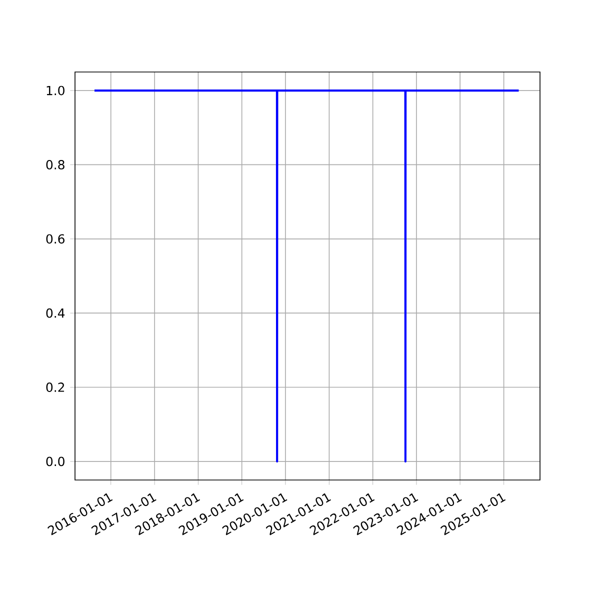 This screenshot has width=600, height=600. I want to click on y-tick-label: 0.4, so click(55, 313).